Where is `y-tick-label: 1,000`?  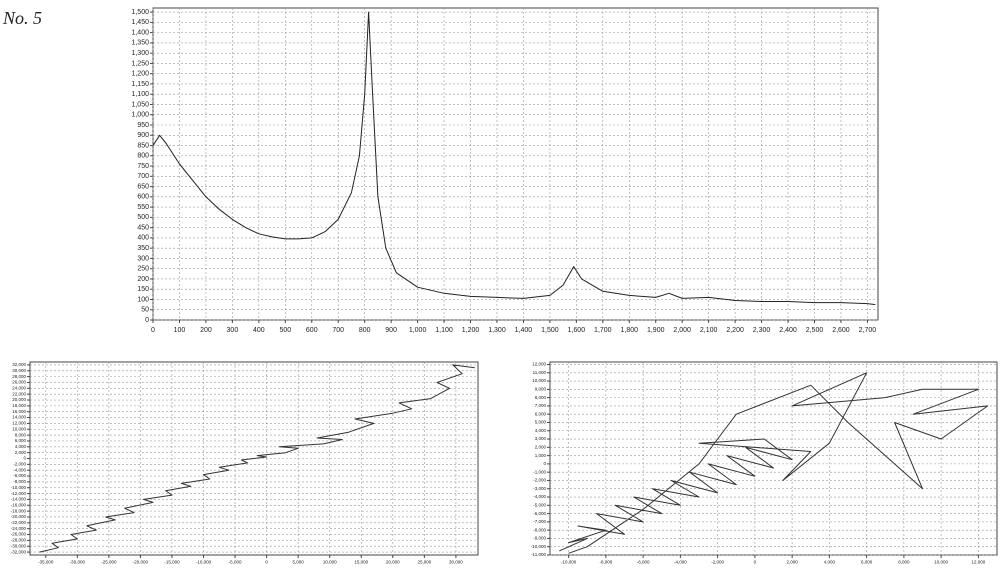
y-tick-label: 1,000 is located at coordinates (140, 115).